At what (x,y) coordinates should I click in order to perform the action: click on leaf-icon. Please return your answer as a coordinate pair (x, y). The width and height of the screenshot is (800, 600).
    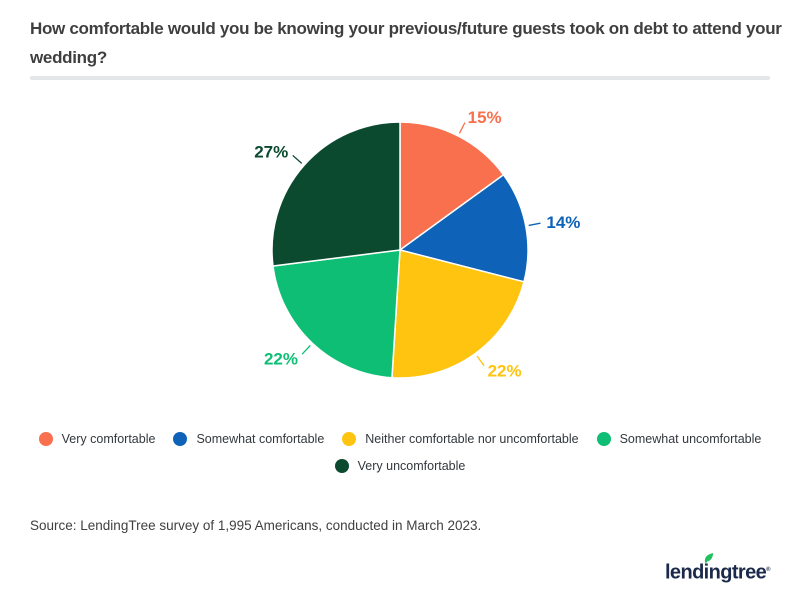
    Looking at the image, I should click on (708, 559).